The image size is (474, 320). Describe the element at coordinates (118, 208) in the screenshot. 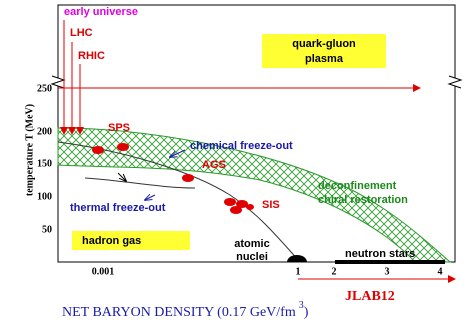

I see `label: thermal freeze-out` at that location.